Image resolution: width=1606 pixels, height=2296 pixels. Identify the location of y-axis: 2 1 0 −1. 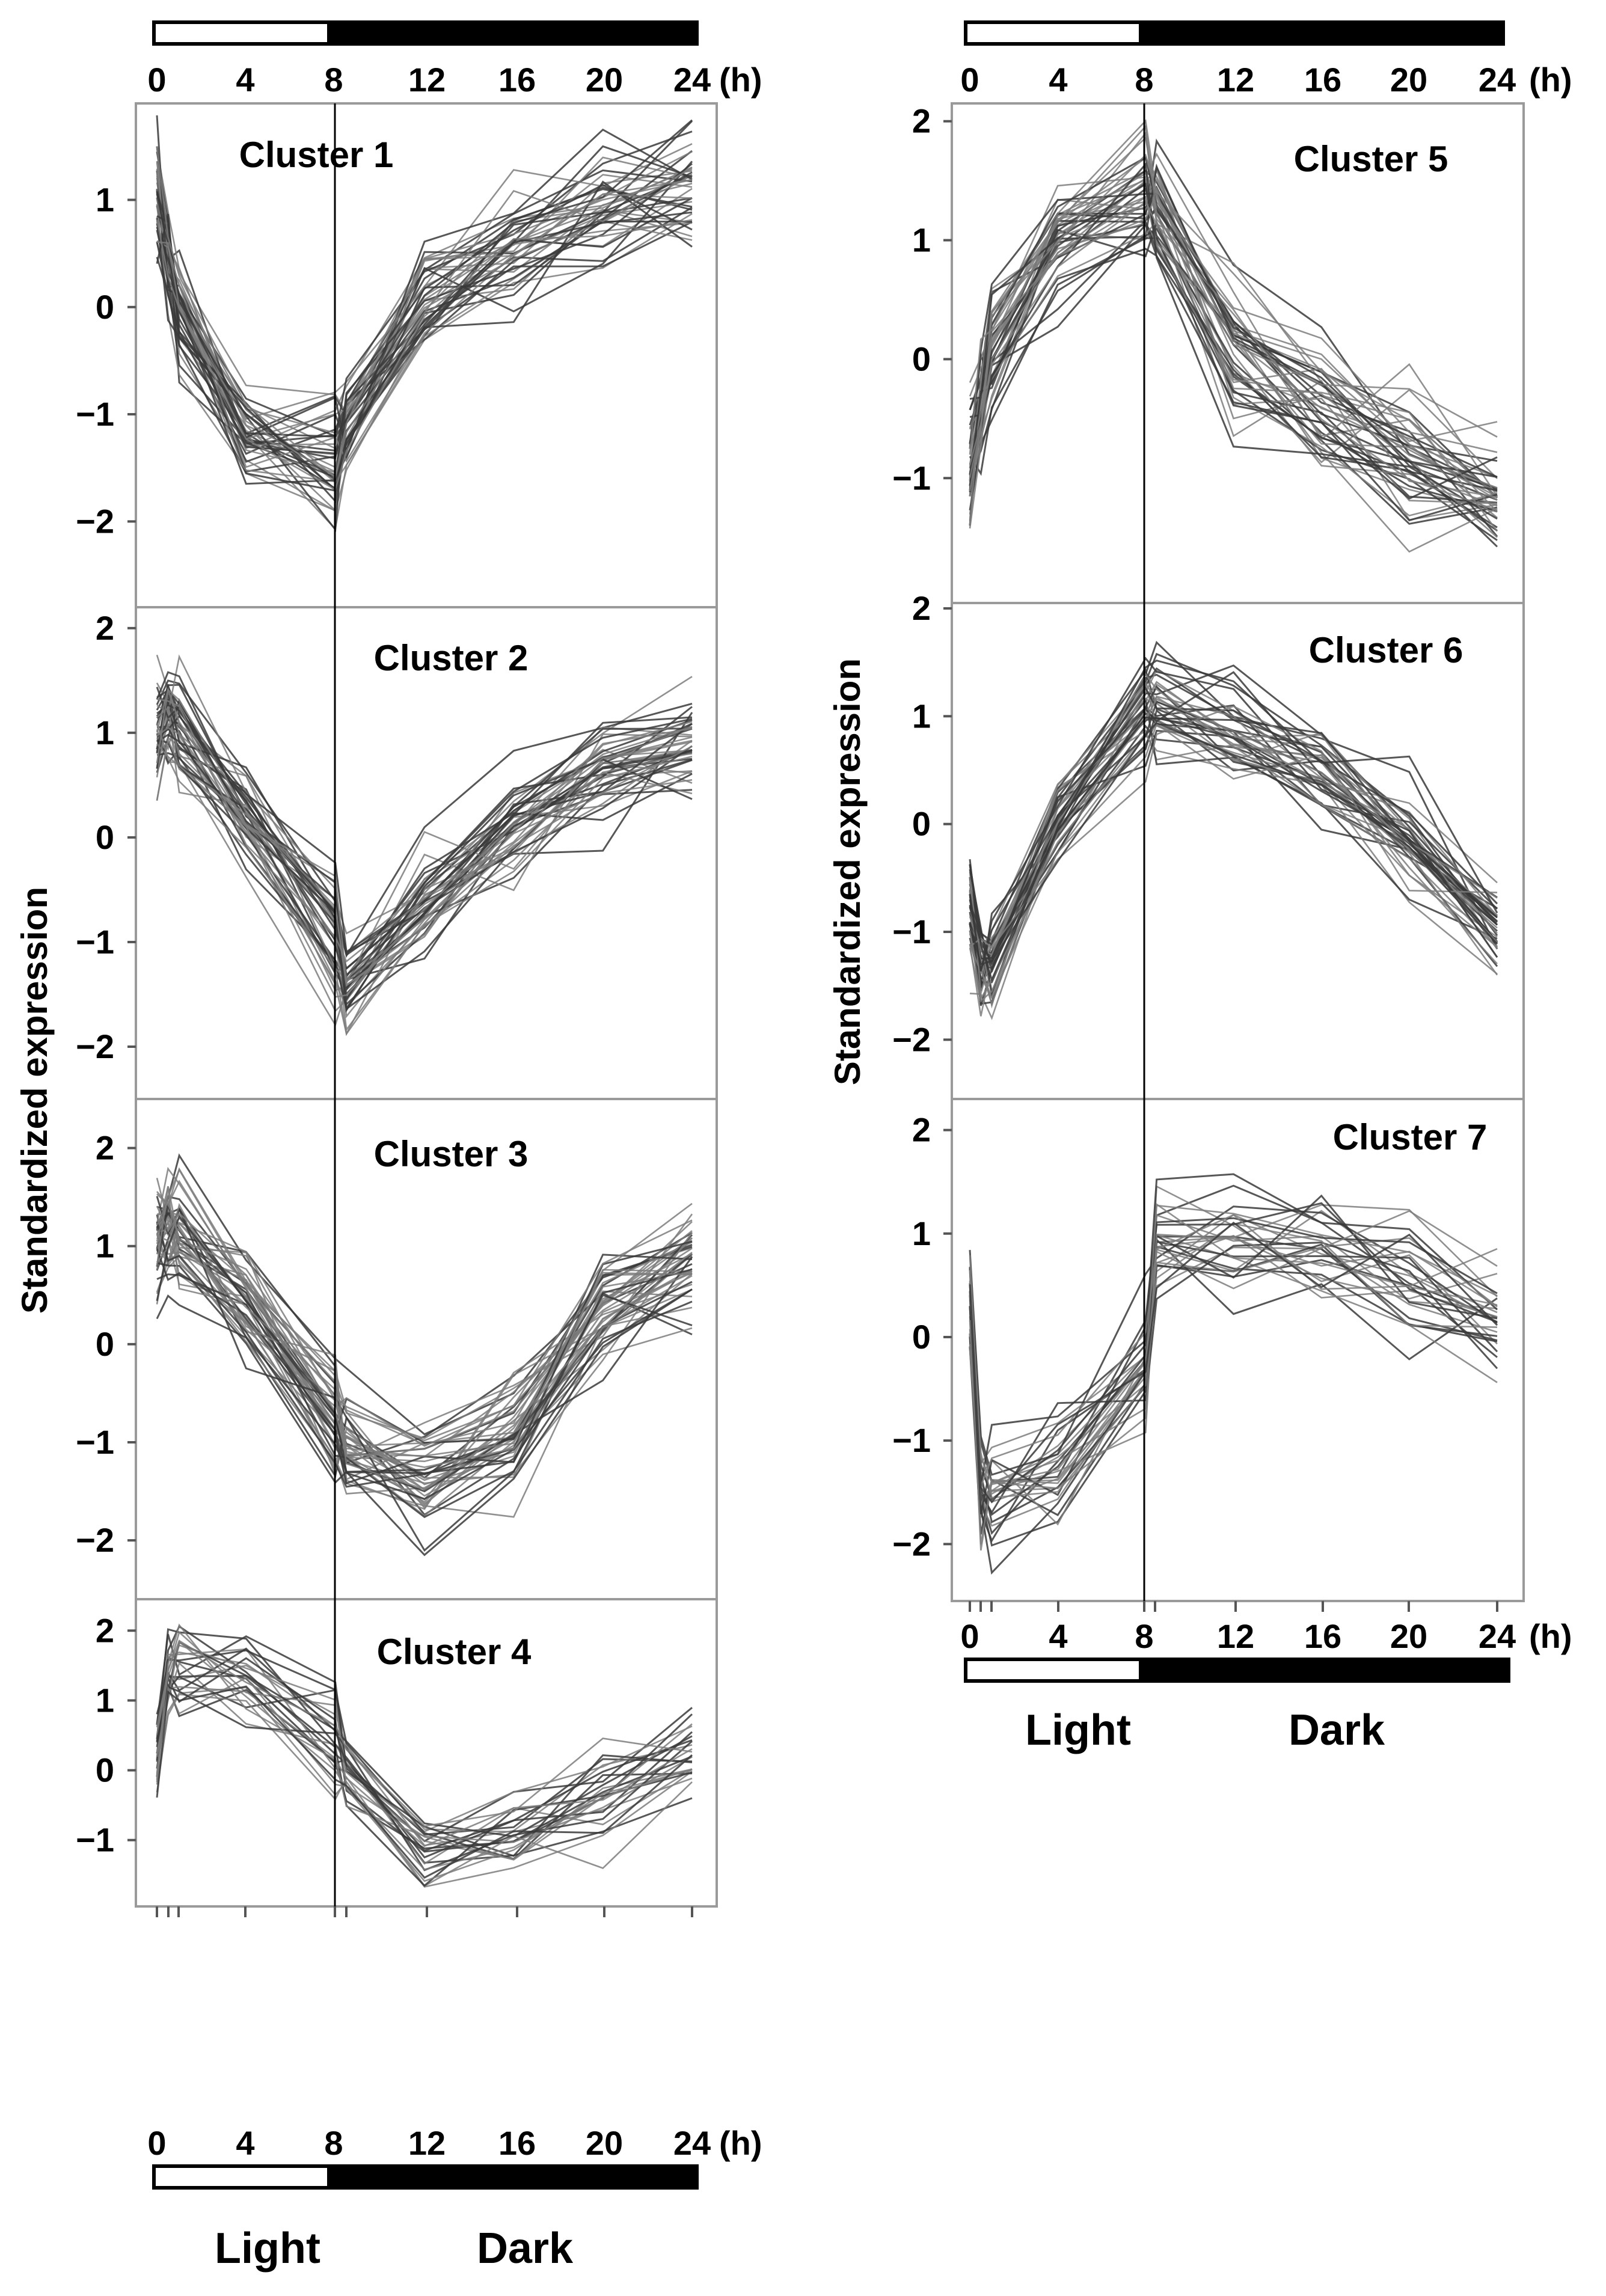
(106, 1735).